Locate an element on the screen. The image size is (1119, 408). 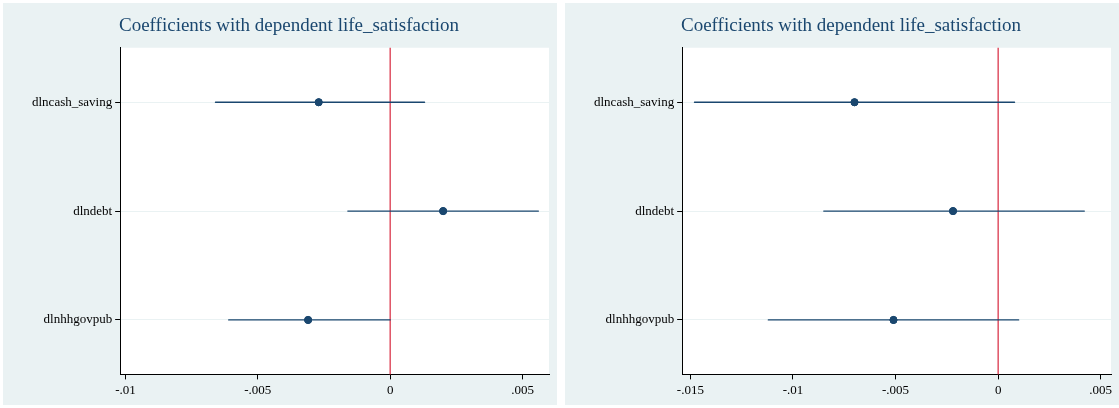
x-tick-label: -.015 is located at coordinates (690, 389).